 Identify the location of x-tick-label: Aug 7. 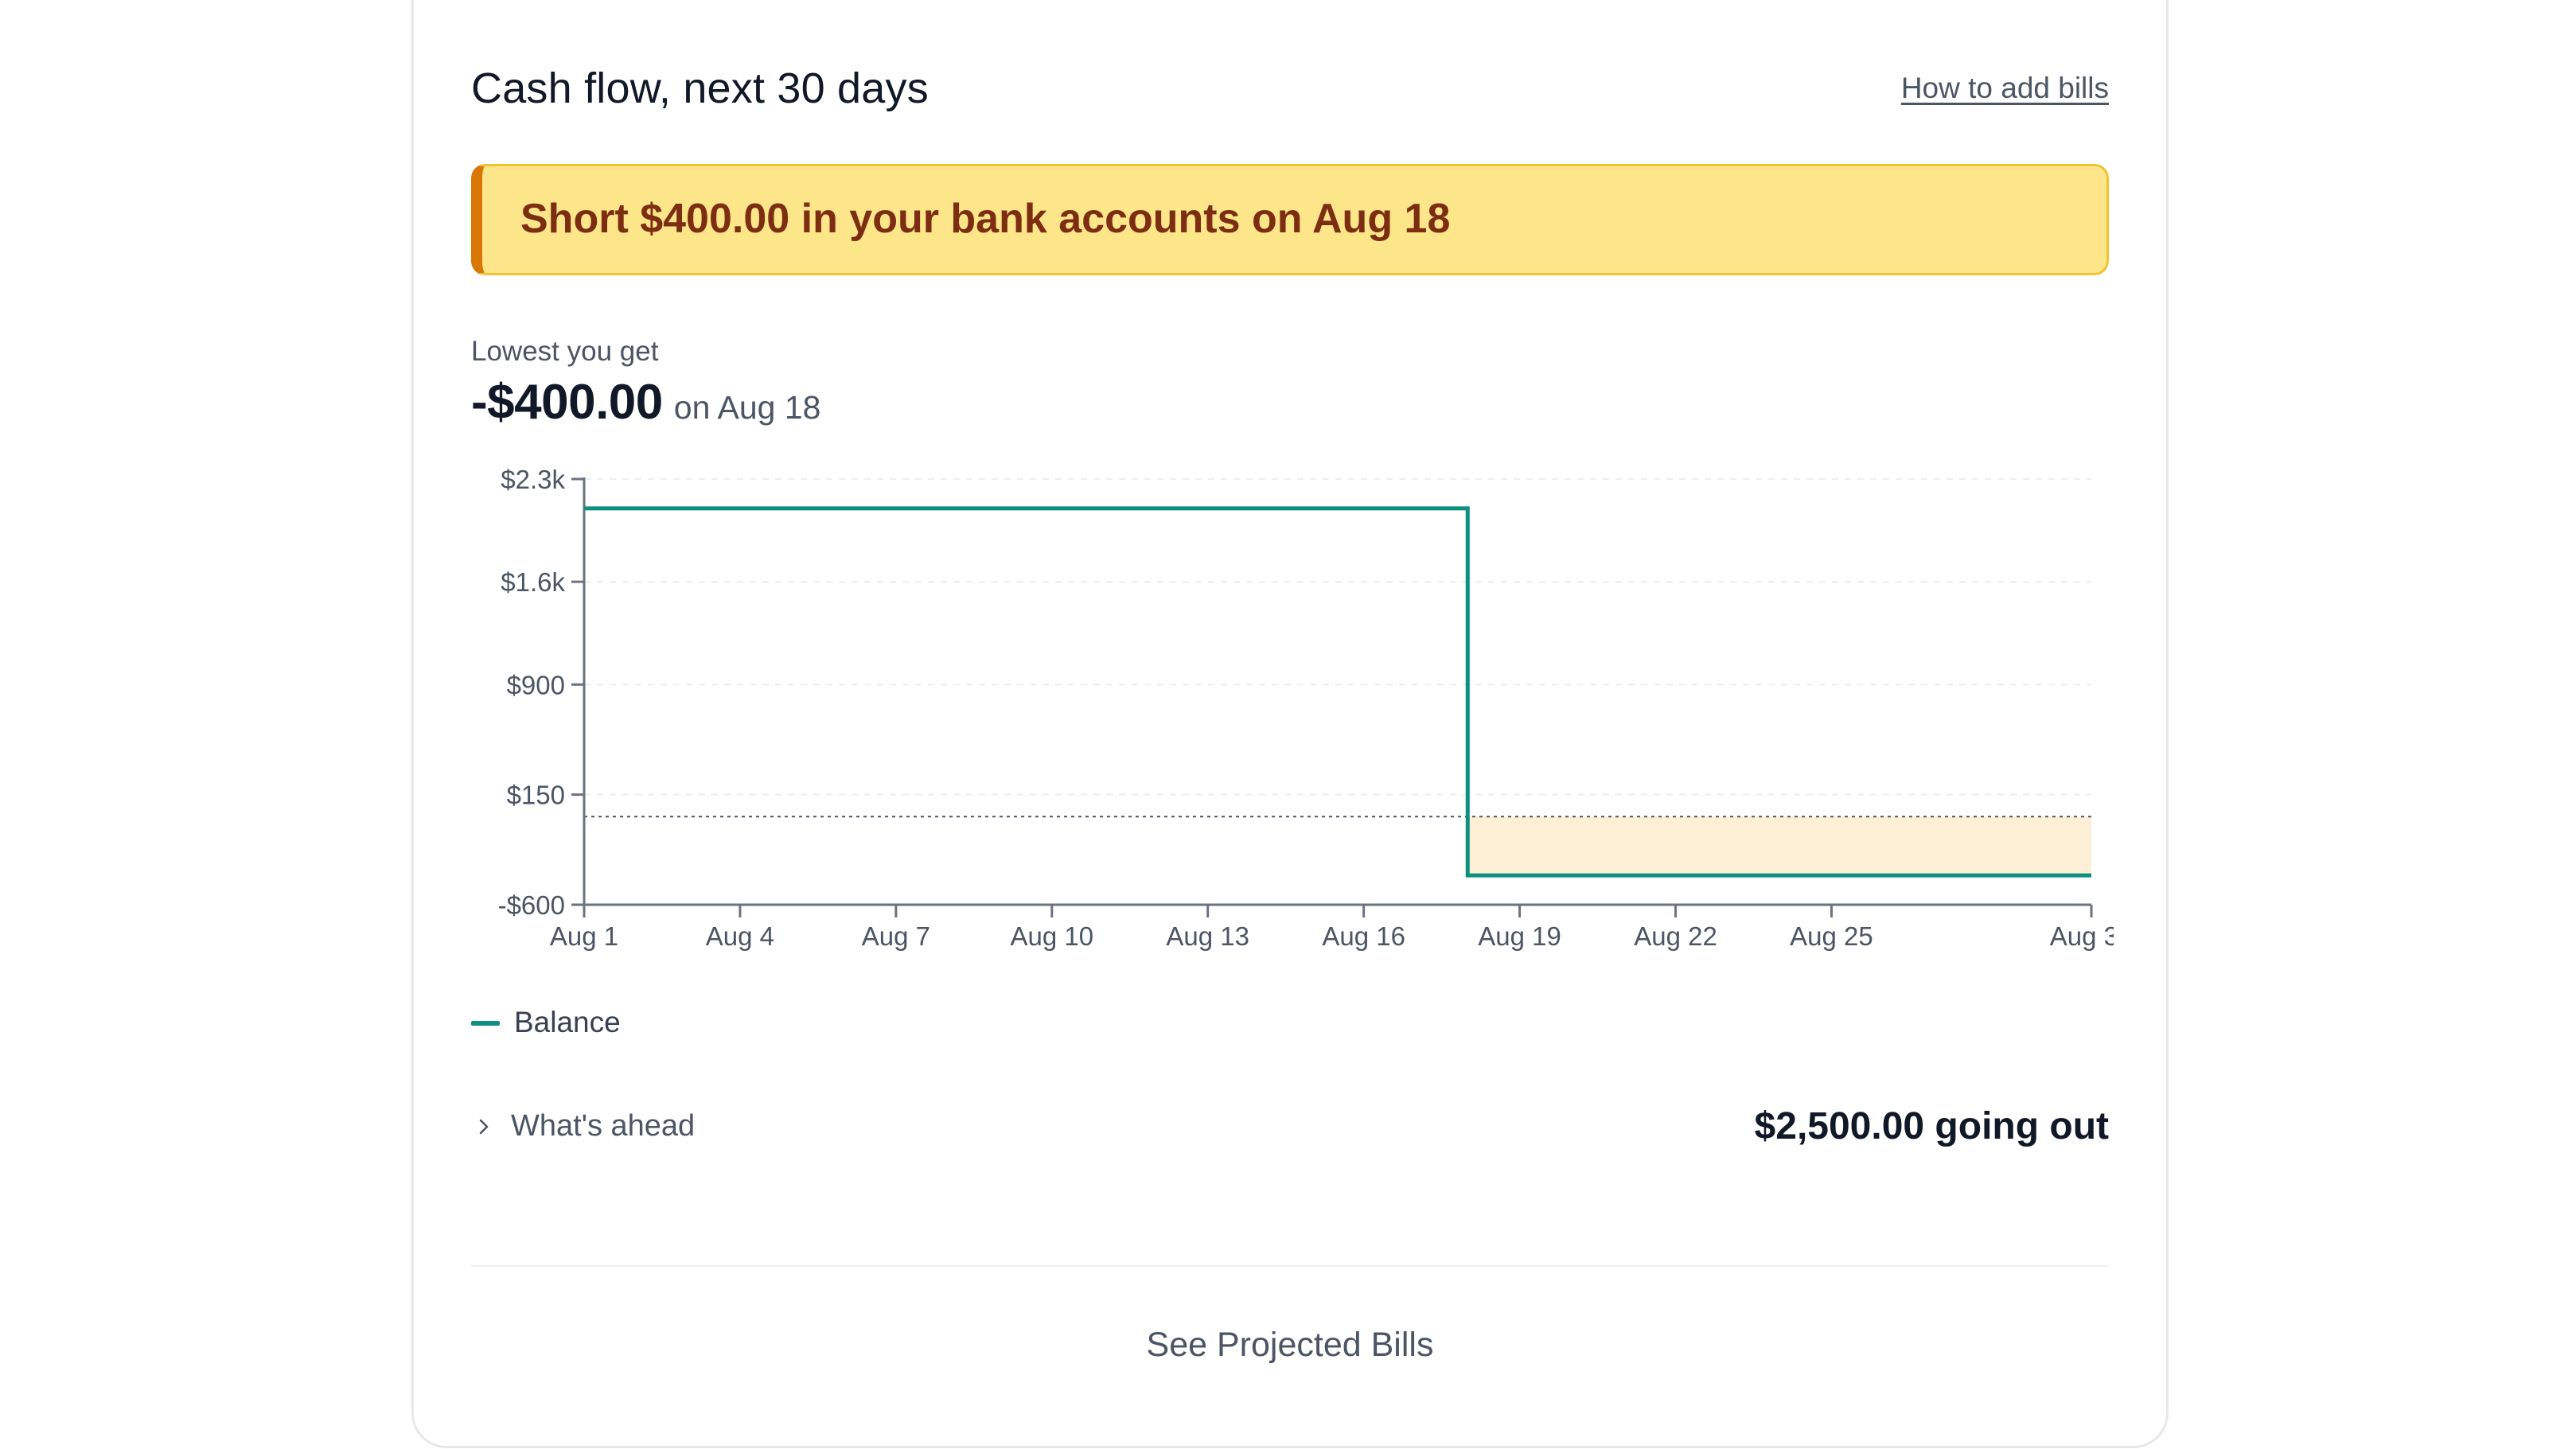
(896, 936).